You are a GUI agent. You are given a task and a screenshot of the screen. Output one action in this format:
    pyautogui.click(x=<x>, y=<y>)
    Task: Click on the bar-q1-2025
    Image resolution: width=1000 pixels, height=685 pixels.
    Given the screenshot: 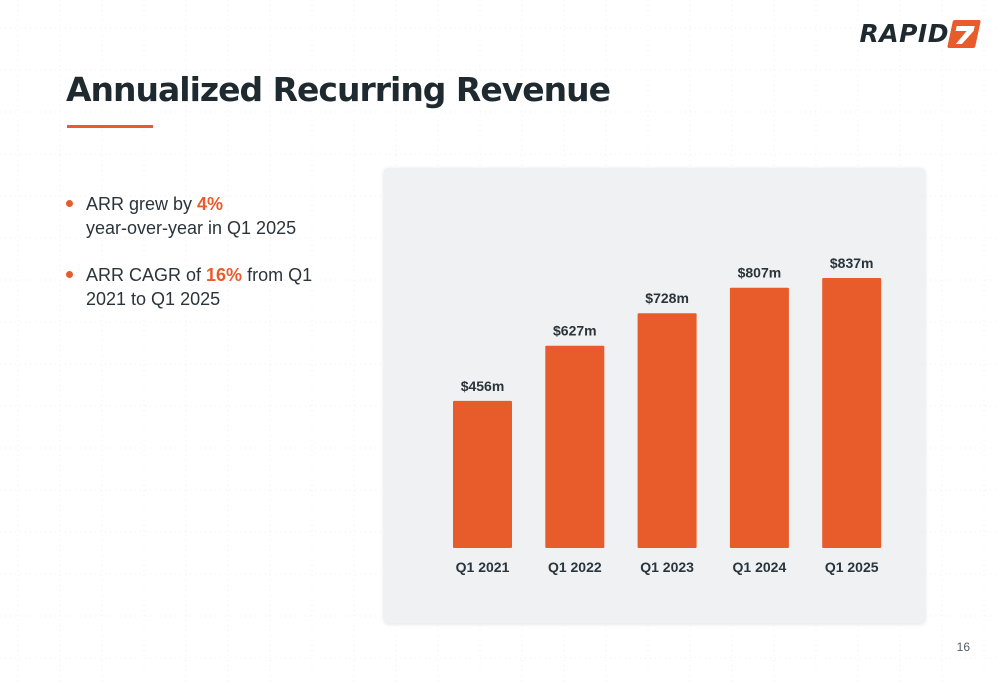 What is the action you would take?
    pyautogui.click(x=852, y=413)
    